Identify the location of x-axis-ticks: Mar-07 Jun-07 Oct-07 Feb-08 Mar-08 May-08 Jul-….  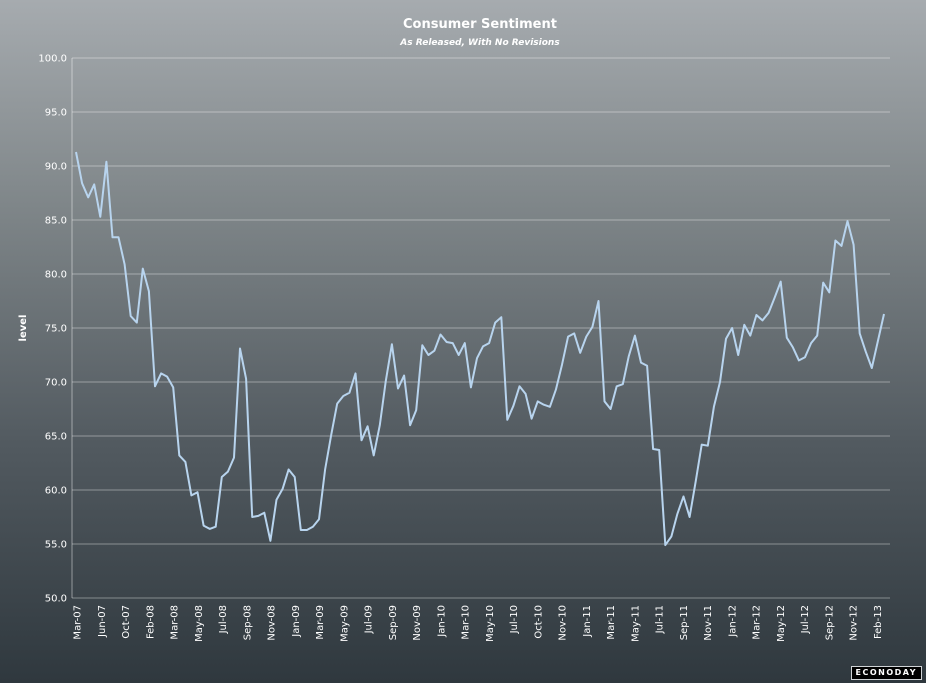
(479, 623).